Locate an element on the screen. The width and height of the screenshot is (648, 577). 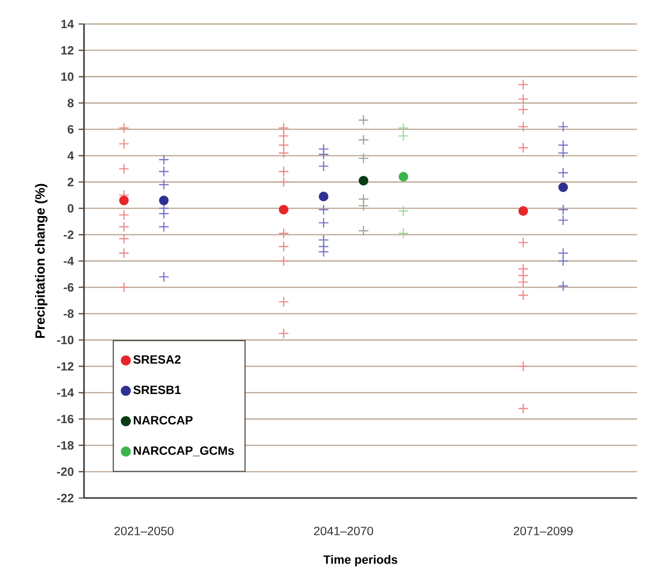
y-axis-title: Precipitation change (%) is located at coordinates (41, 261).